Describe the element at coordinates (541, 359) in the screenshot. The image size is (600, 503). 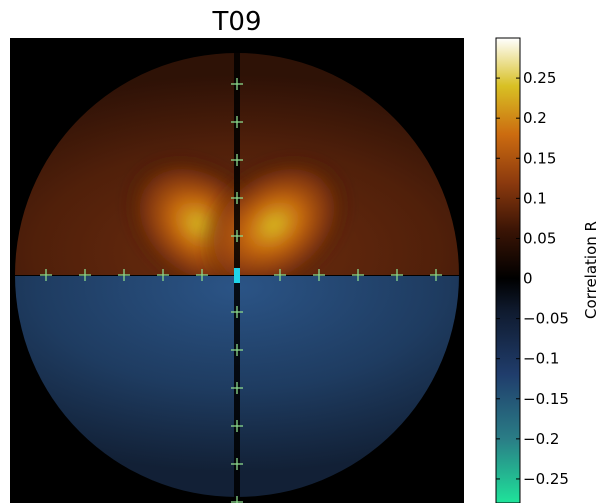
I see `colorbar-tick-label: −0.1` at that location.